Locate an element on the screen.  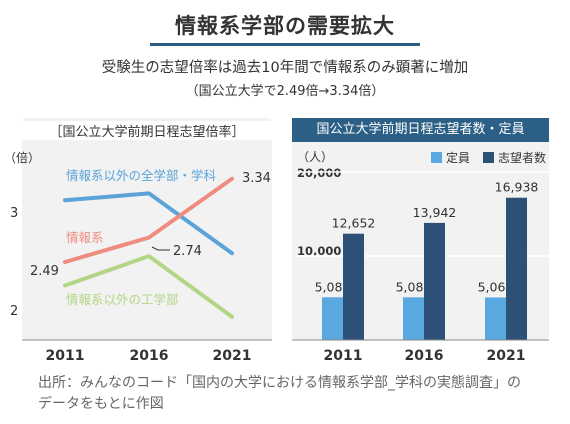
page-title: 情報系学部の需要拡大 is located at coordinates (285, 26).